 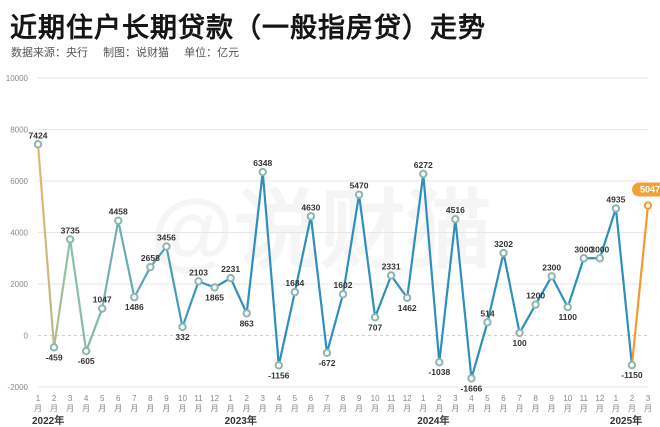 What do you see at coordinates (248, 28) in the screenshot?
I see `chart-title: 近期住户长期贷款（一般指房贷）走势` at bounding box center [248, 28].